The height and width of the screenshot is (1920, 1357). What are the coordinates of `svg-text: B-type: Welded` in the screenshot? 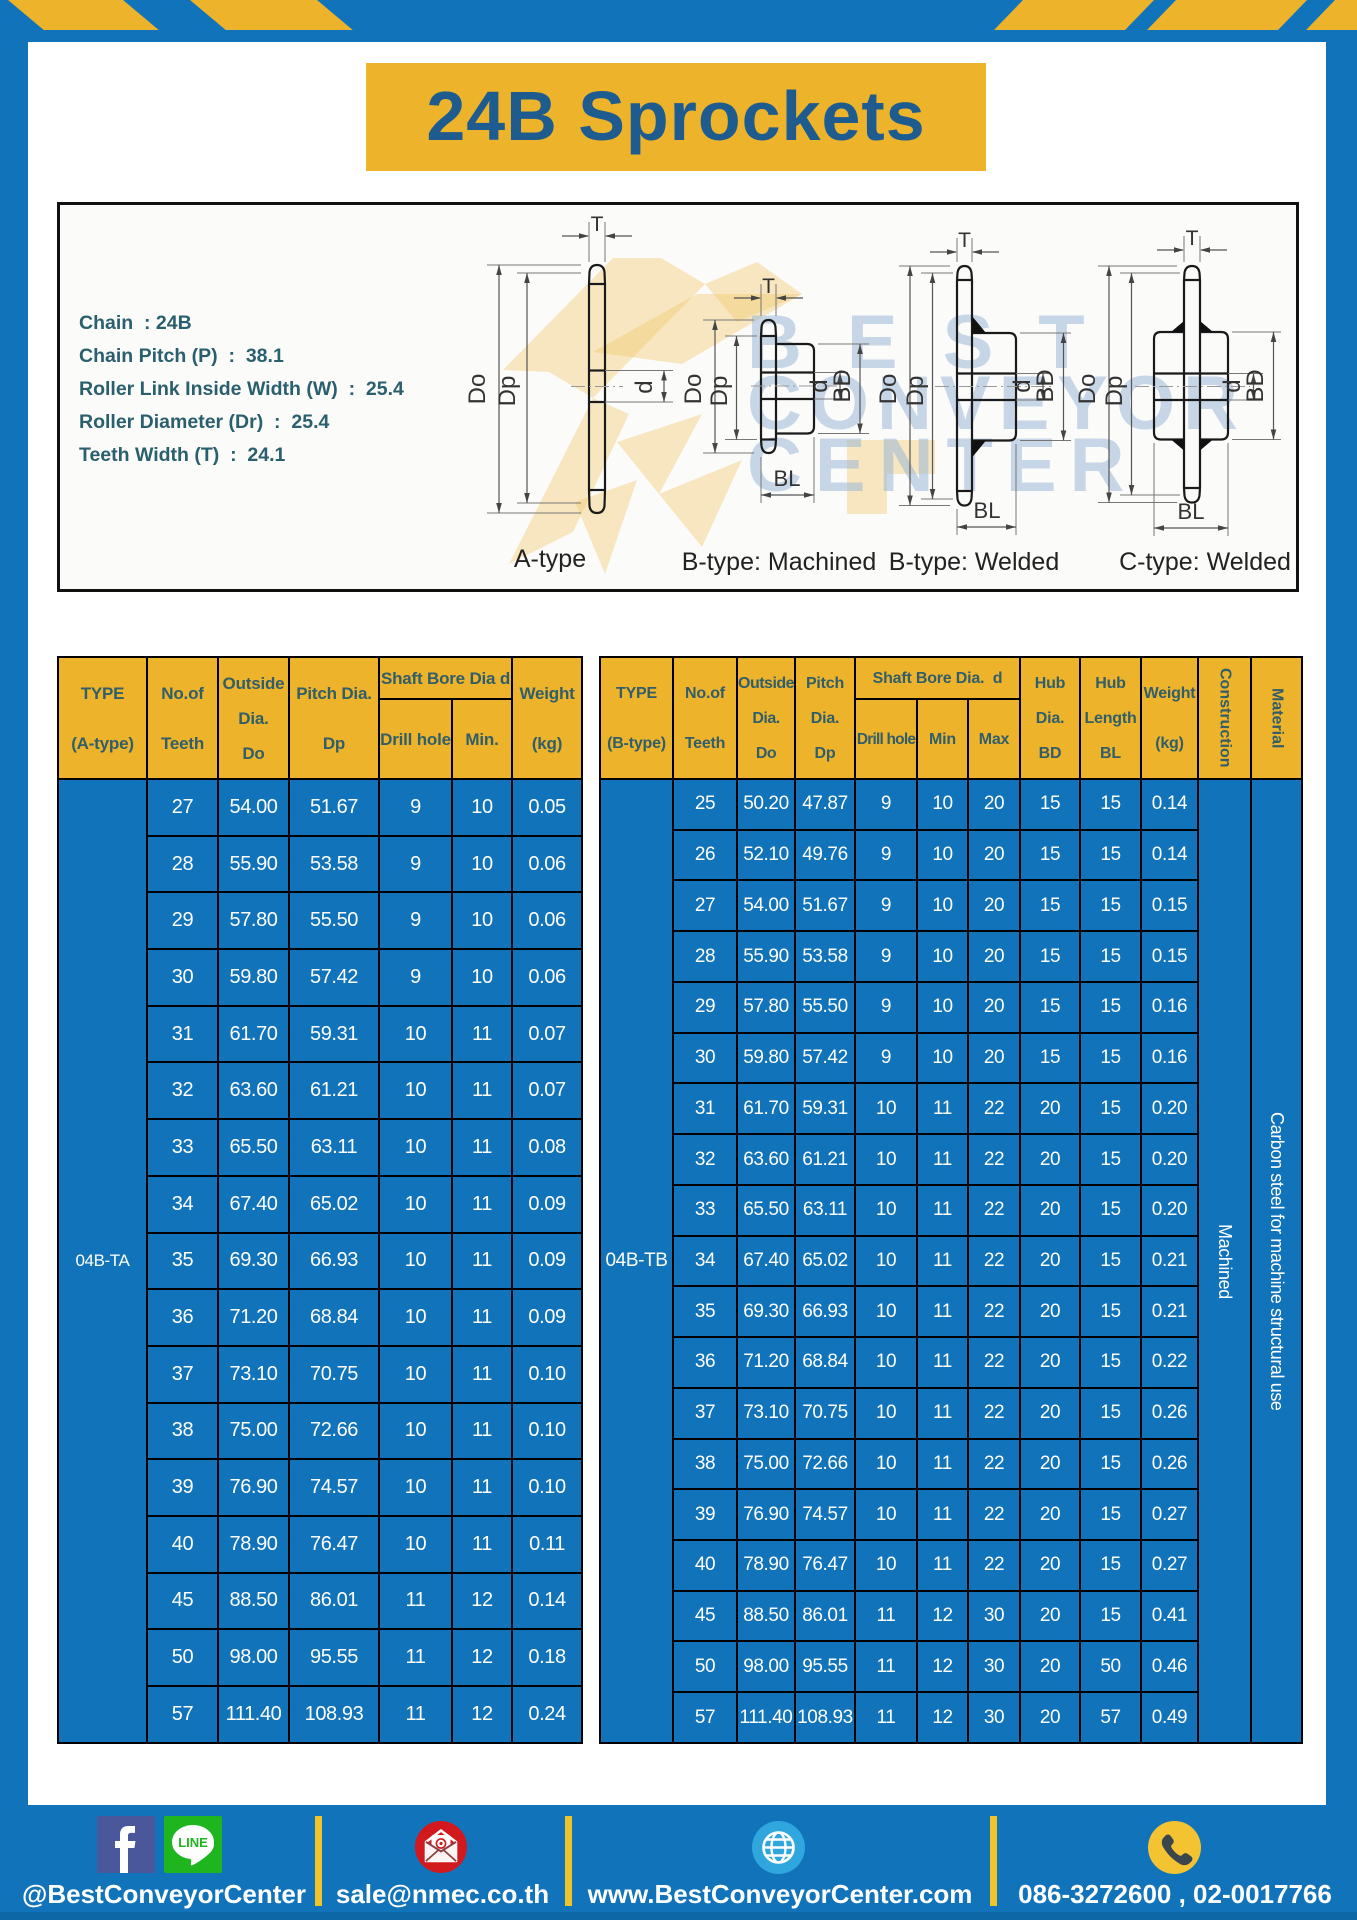 It's located at (974, 562).